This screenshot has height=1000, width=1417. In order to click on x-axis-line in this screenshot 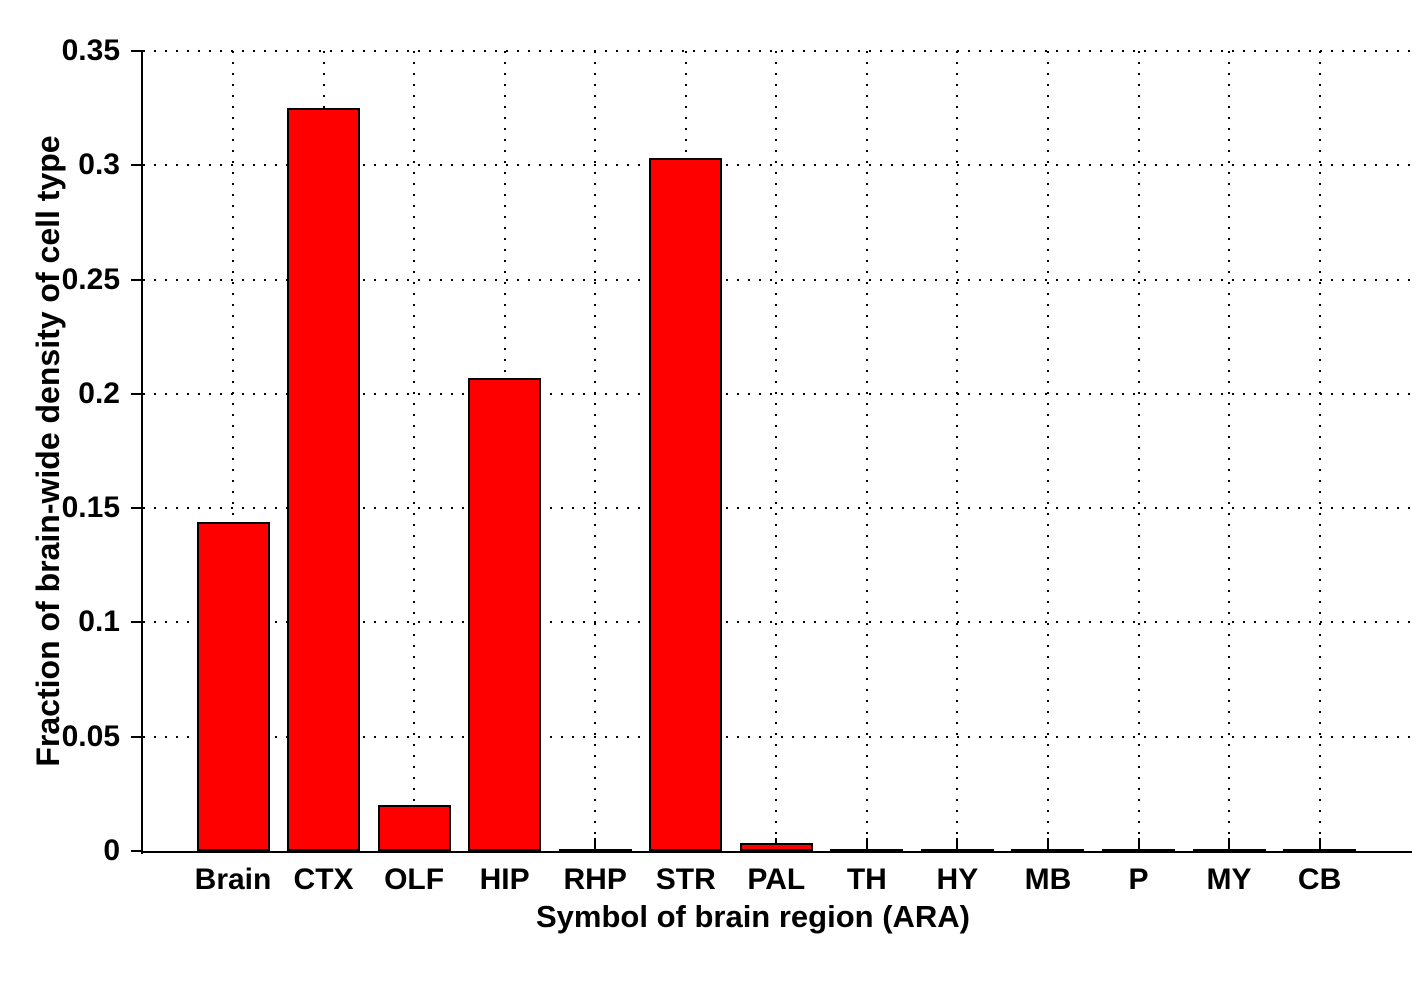, I will do `click(776, 852)`.